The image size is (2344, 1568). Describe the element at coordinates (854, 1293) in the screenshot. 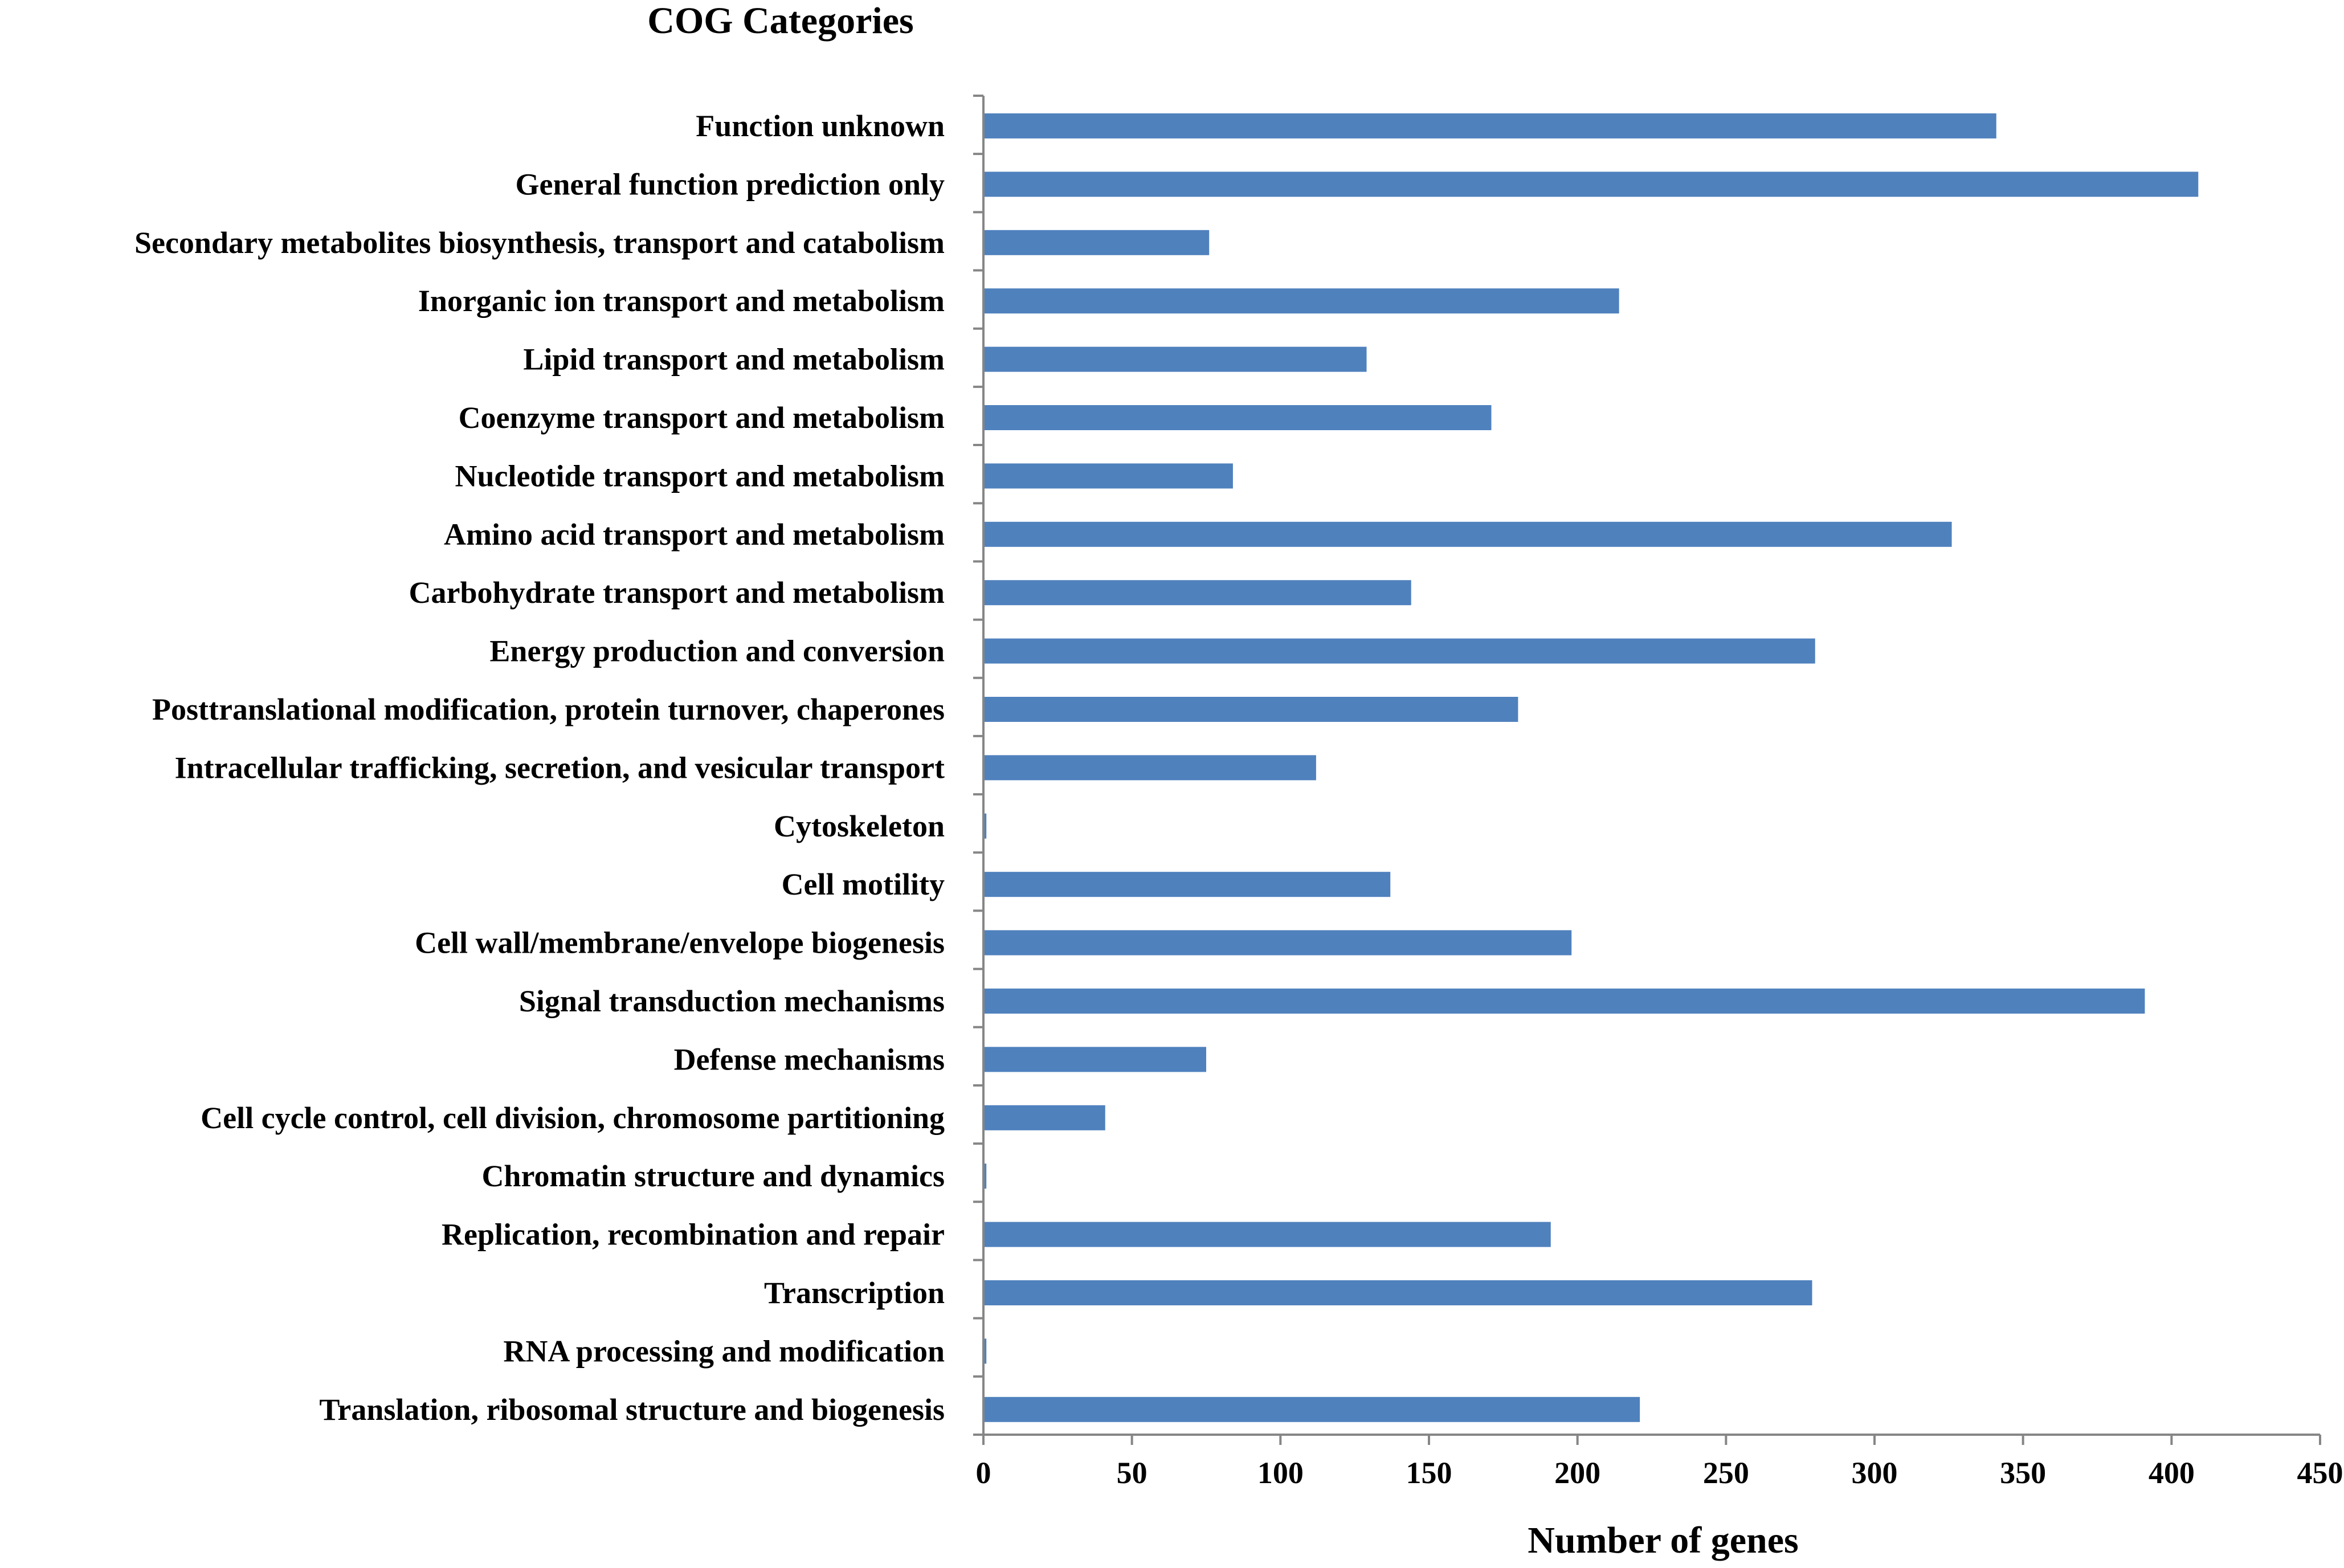

I see `category-label-21: Transcription` at that location.